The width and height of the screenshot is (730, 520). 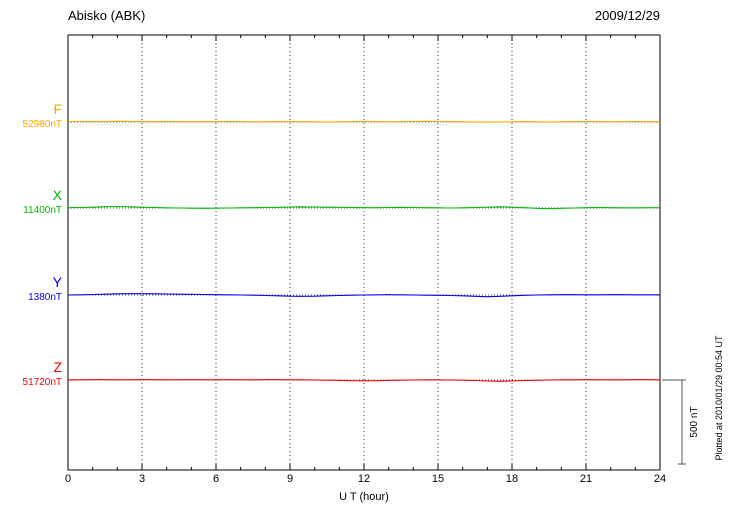 What do you see at coordinates (57, 367) in the screenshot?
I see `series-name: Z` at bounding box center [57, 367].